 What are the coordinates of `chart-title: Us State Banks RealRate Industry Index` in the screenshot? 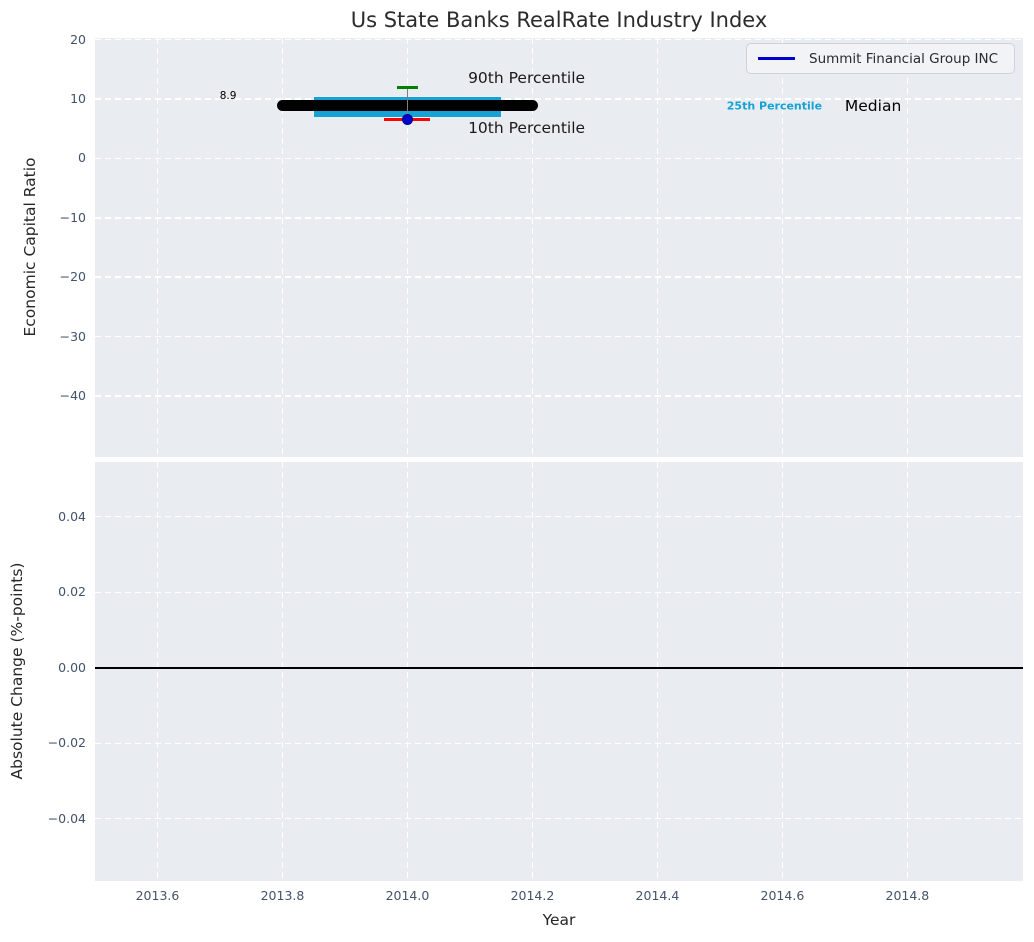 It's located at (559, 20).